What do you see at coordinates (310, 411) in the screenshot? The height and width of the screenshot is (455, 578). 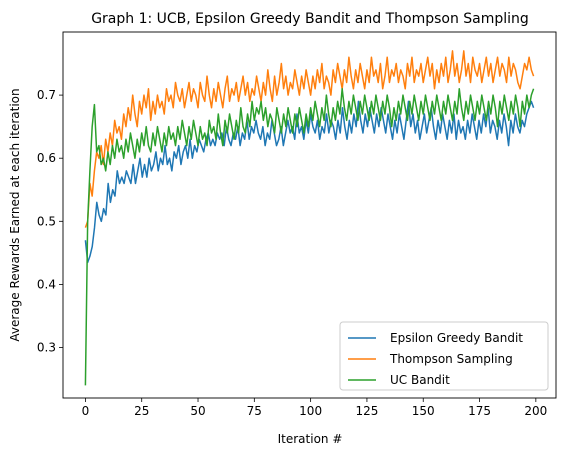 I see `x-tick-label-4: 100` at bounding box center [310, 411].